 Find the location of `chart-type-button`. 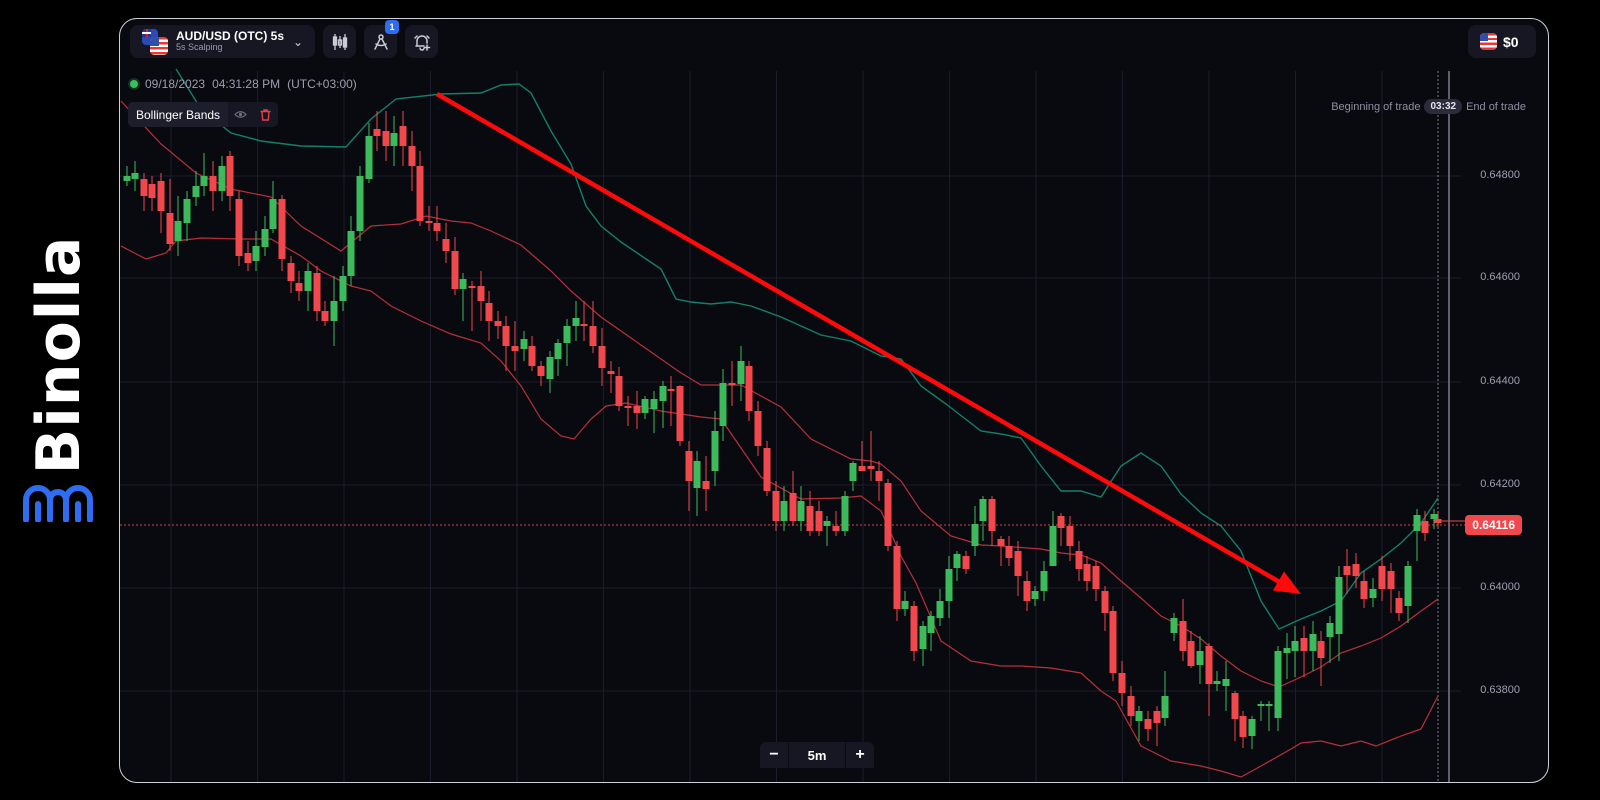

chart-type-button is located at coordinates (339, 41).